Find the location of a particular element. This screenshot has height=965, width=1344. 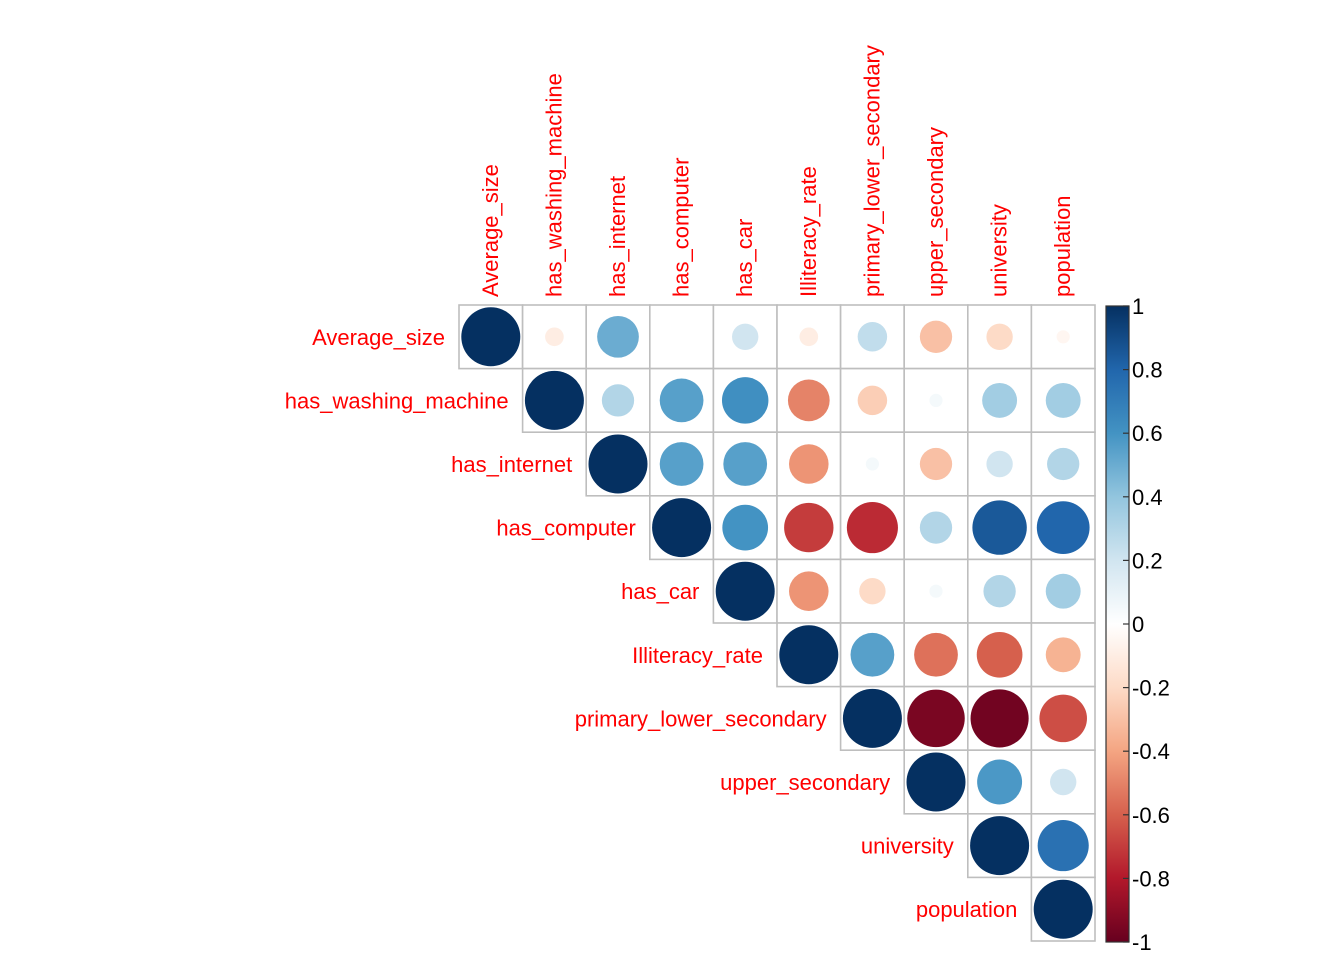

correlation-circle-has_internet-primary_lower_secondary is located at coordinates (872, 464).